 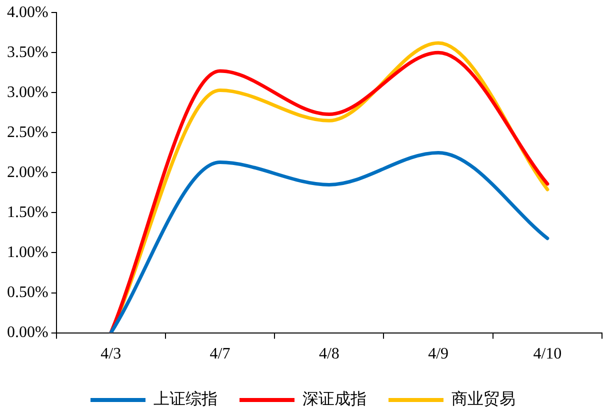 I want to click on y-tick-label: 2.50%, so click(x=27, y=132).